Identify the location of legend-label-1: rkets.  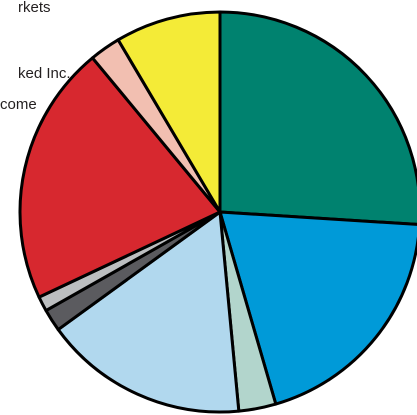
(34, 8).